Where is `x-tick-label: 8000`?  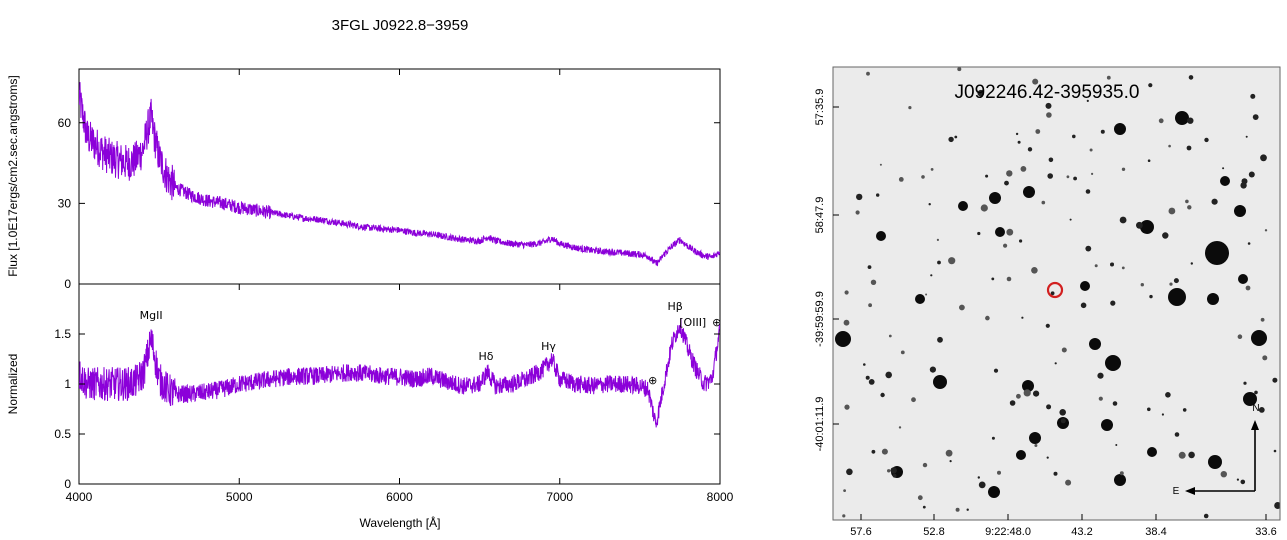
x-tick-label: 8000 is located at coordinates (720, 497).